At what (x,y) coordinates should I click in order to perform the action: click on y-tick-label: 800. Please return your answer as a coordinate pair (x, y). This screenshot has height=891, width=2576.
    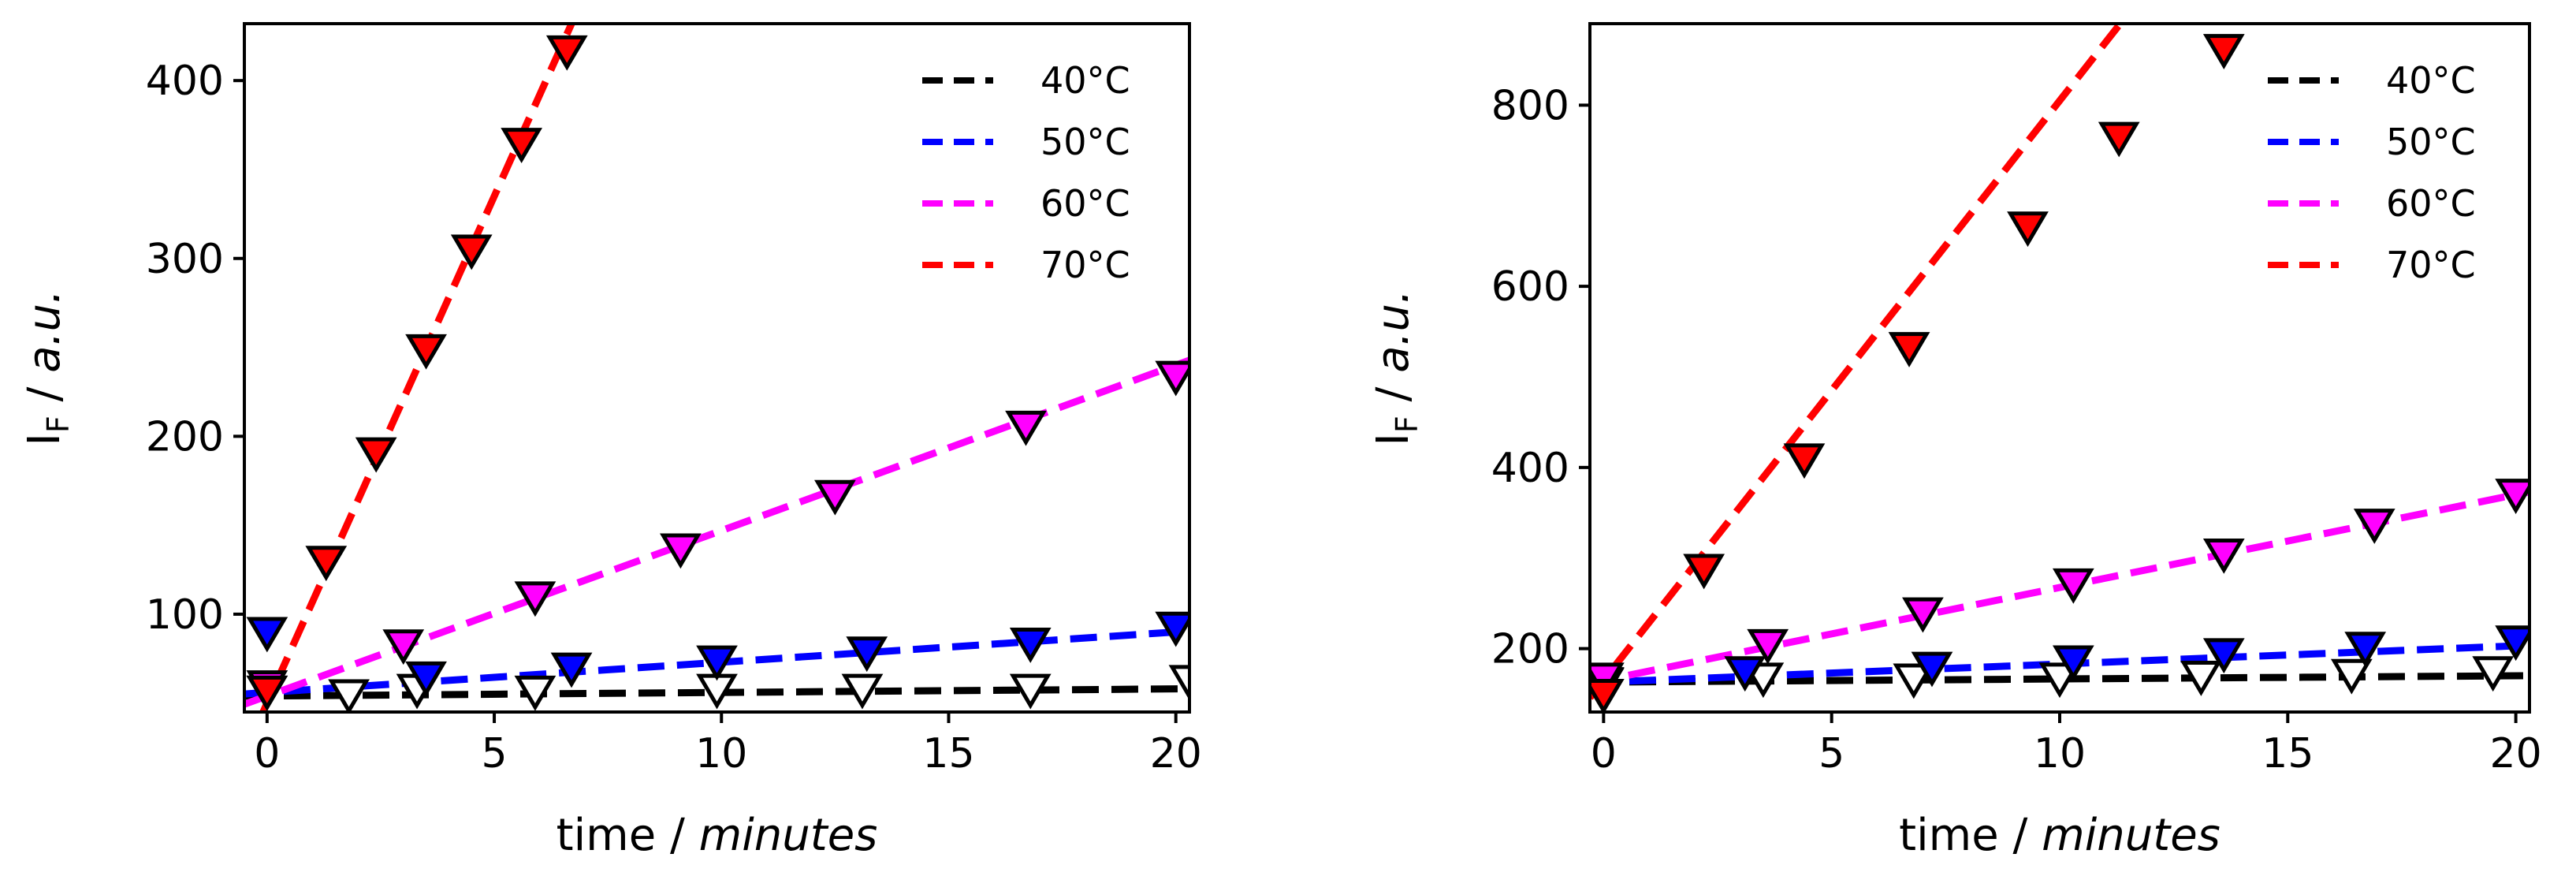
    Looking at the image, I should click on (1530, 106).